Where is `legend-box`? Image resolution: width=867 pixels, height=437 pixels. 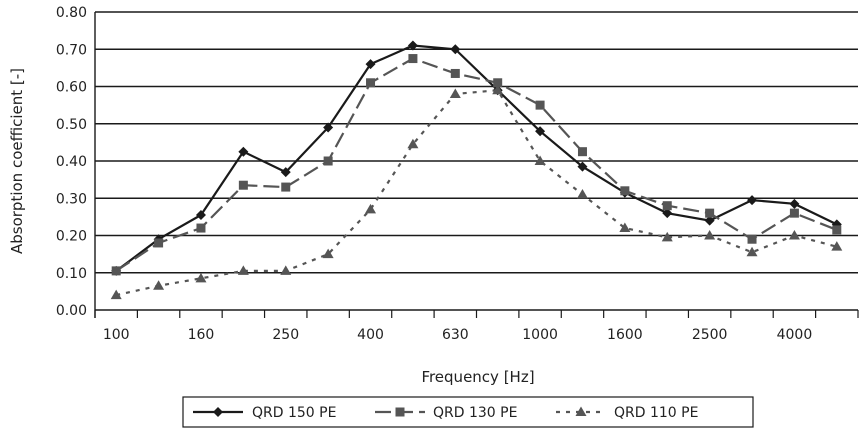
legend-box is located at coordinates (468, 412).